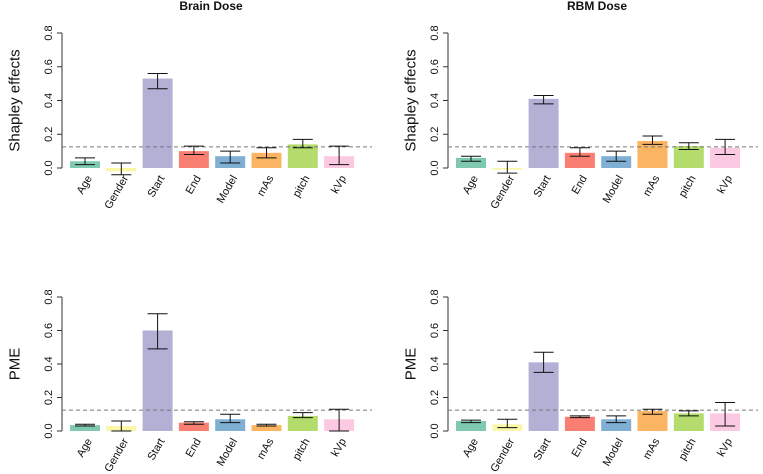  Describe the element at coordinates (410, 100) in the screenshot. I see `y-axis-label: Shapley effects` at that location.